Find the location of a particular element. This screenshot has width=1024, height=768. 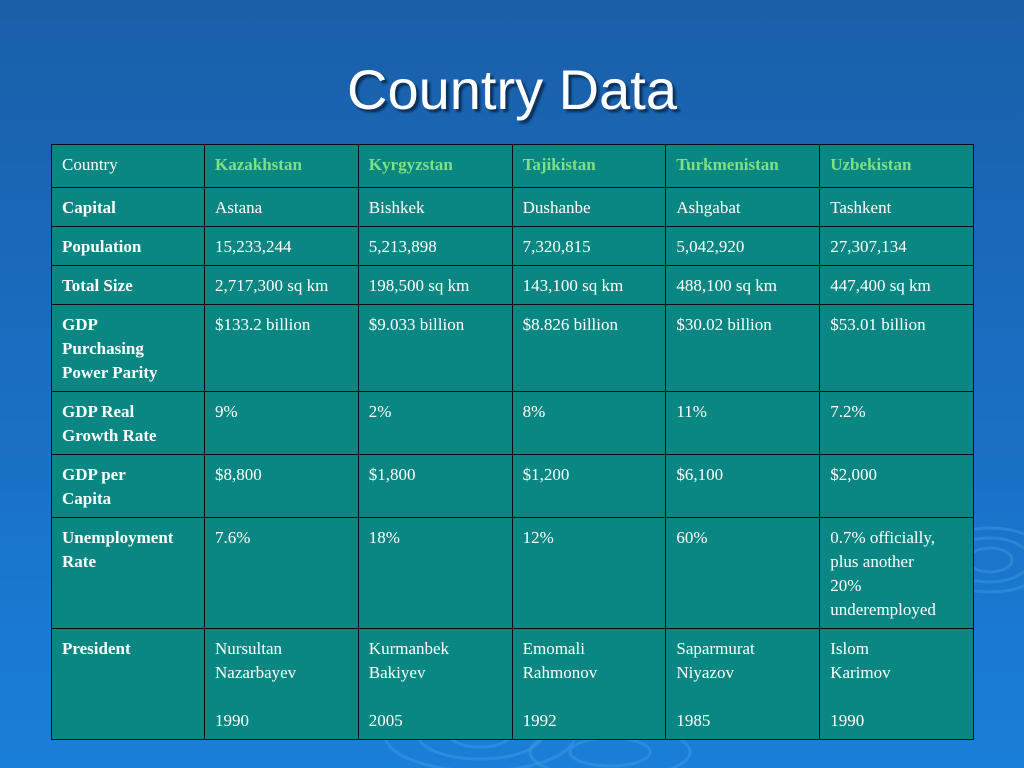

row-label: Capital is located at coordinates (128, 207).